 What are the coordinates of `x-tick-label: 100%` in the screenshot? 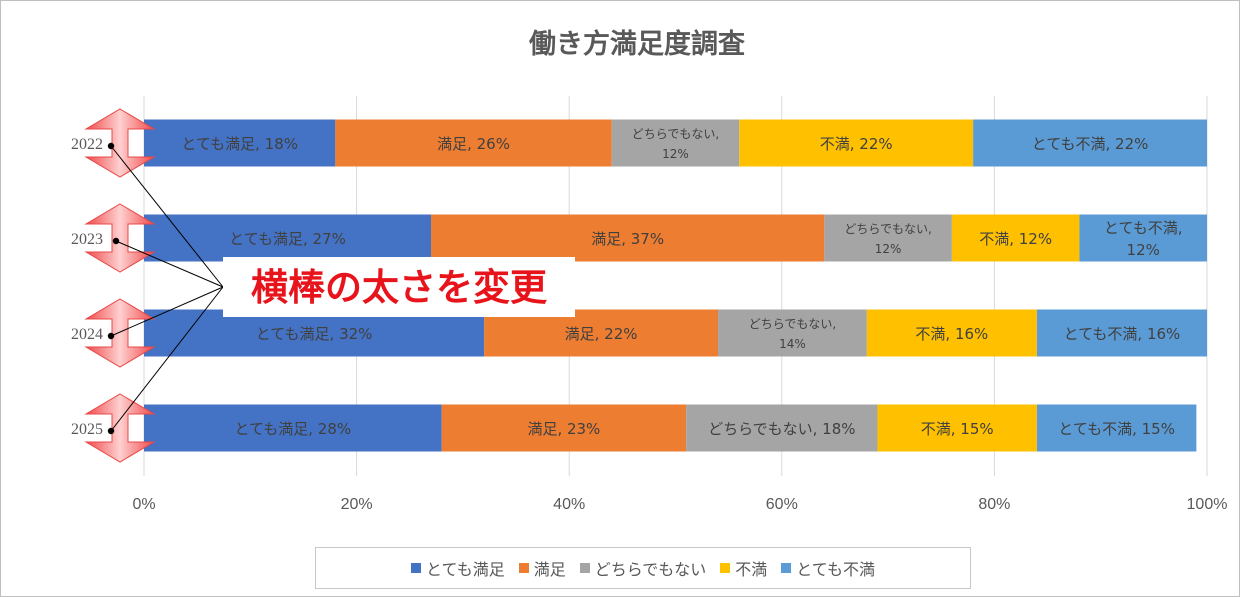 It's located at (1207, 504).